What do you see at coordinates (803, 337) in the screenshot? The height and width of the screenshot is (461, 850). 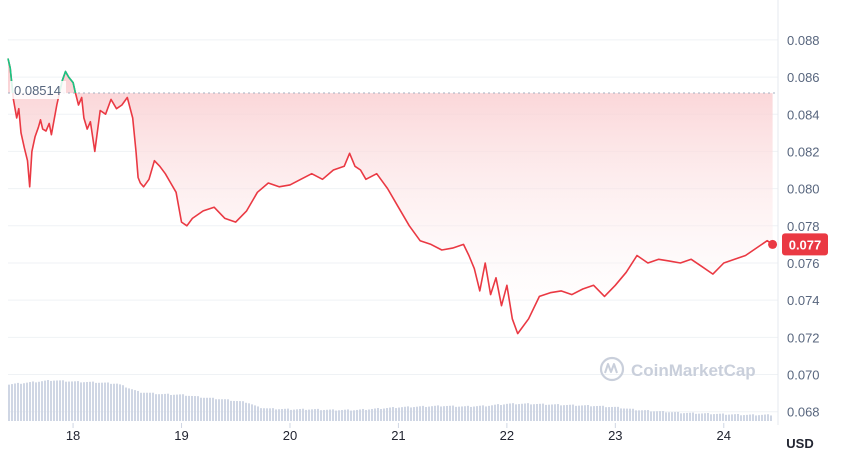 I see `y-tick-label: 0.072` at bounding box center [803, 337].